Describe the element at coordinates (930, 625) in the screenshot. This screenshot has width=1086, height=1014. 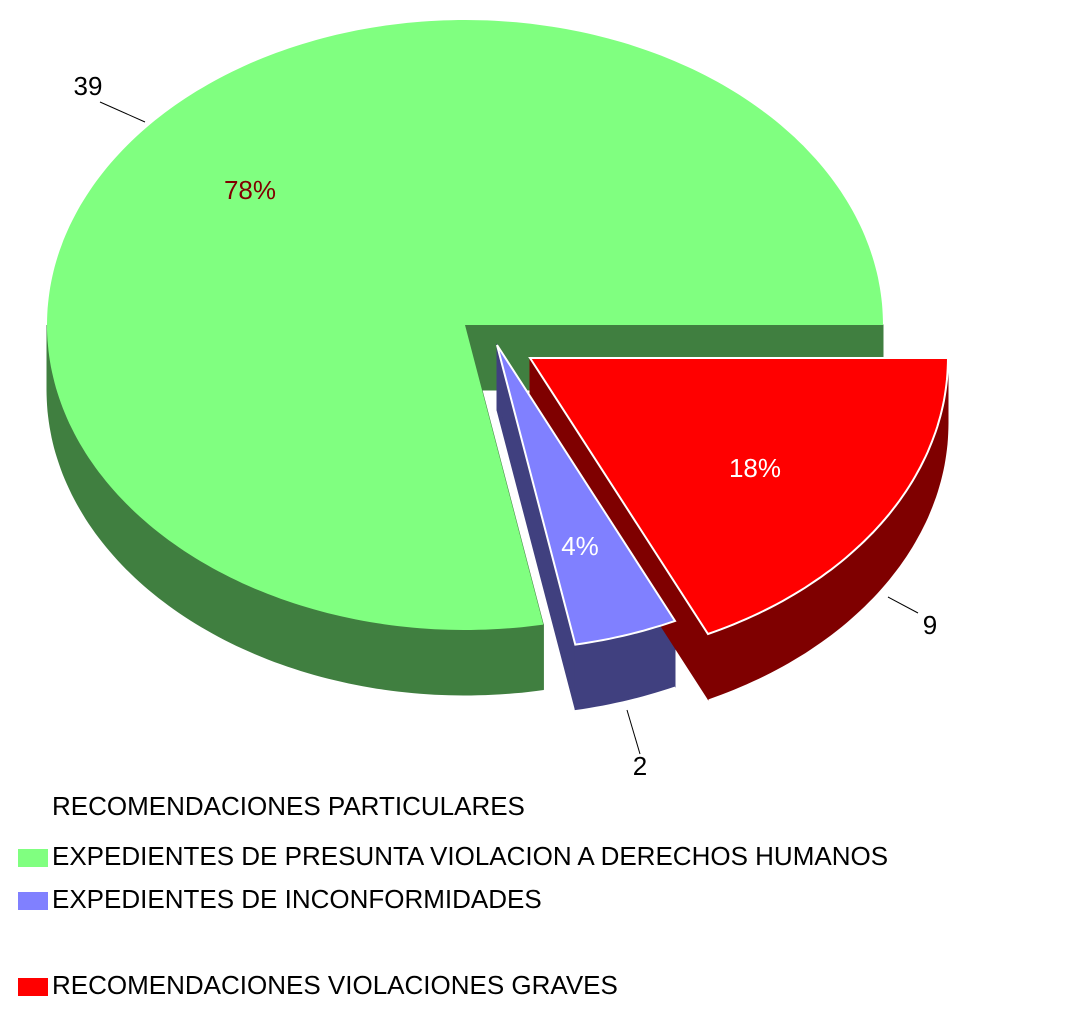
I see `value-label: 9` at that location.